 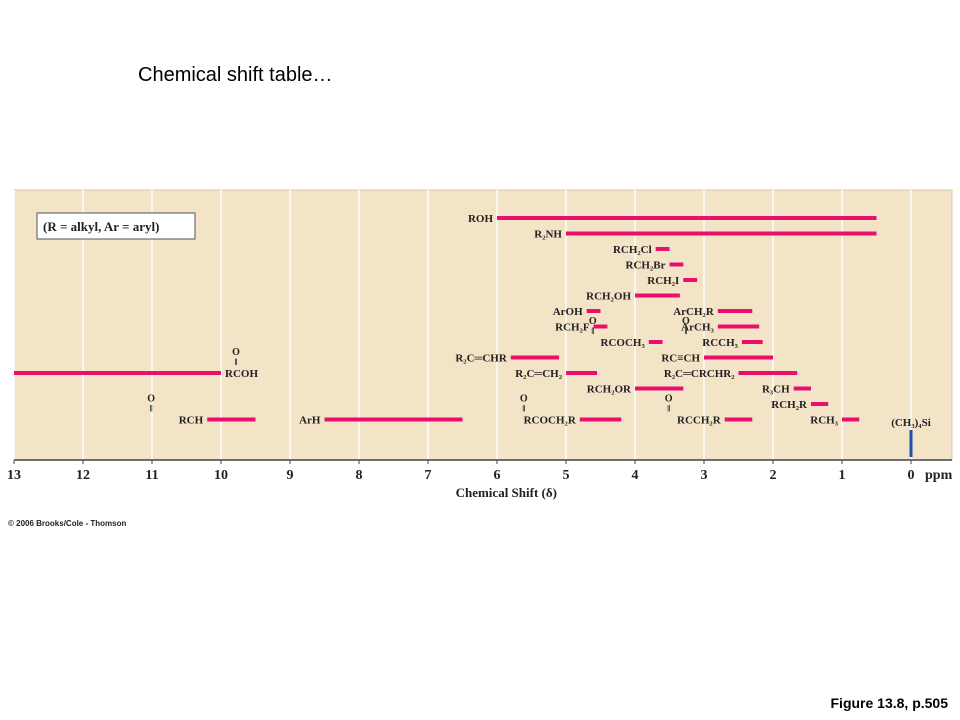 I want to click on figure-caption: Figure 13.8, p.505, so click(x=889, y=703).